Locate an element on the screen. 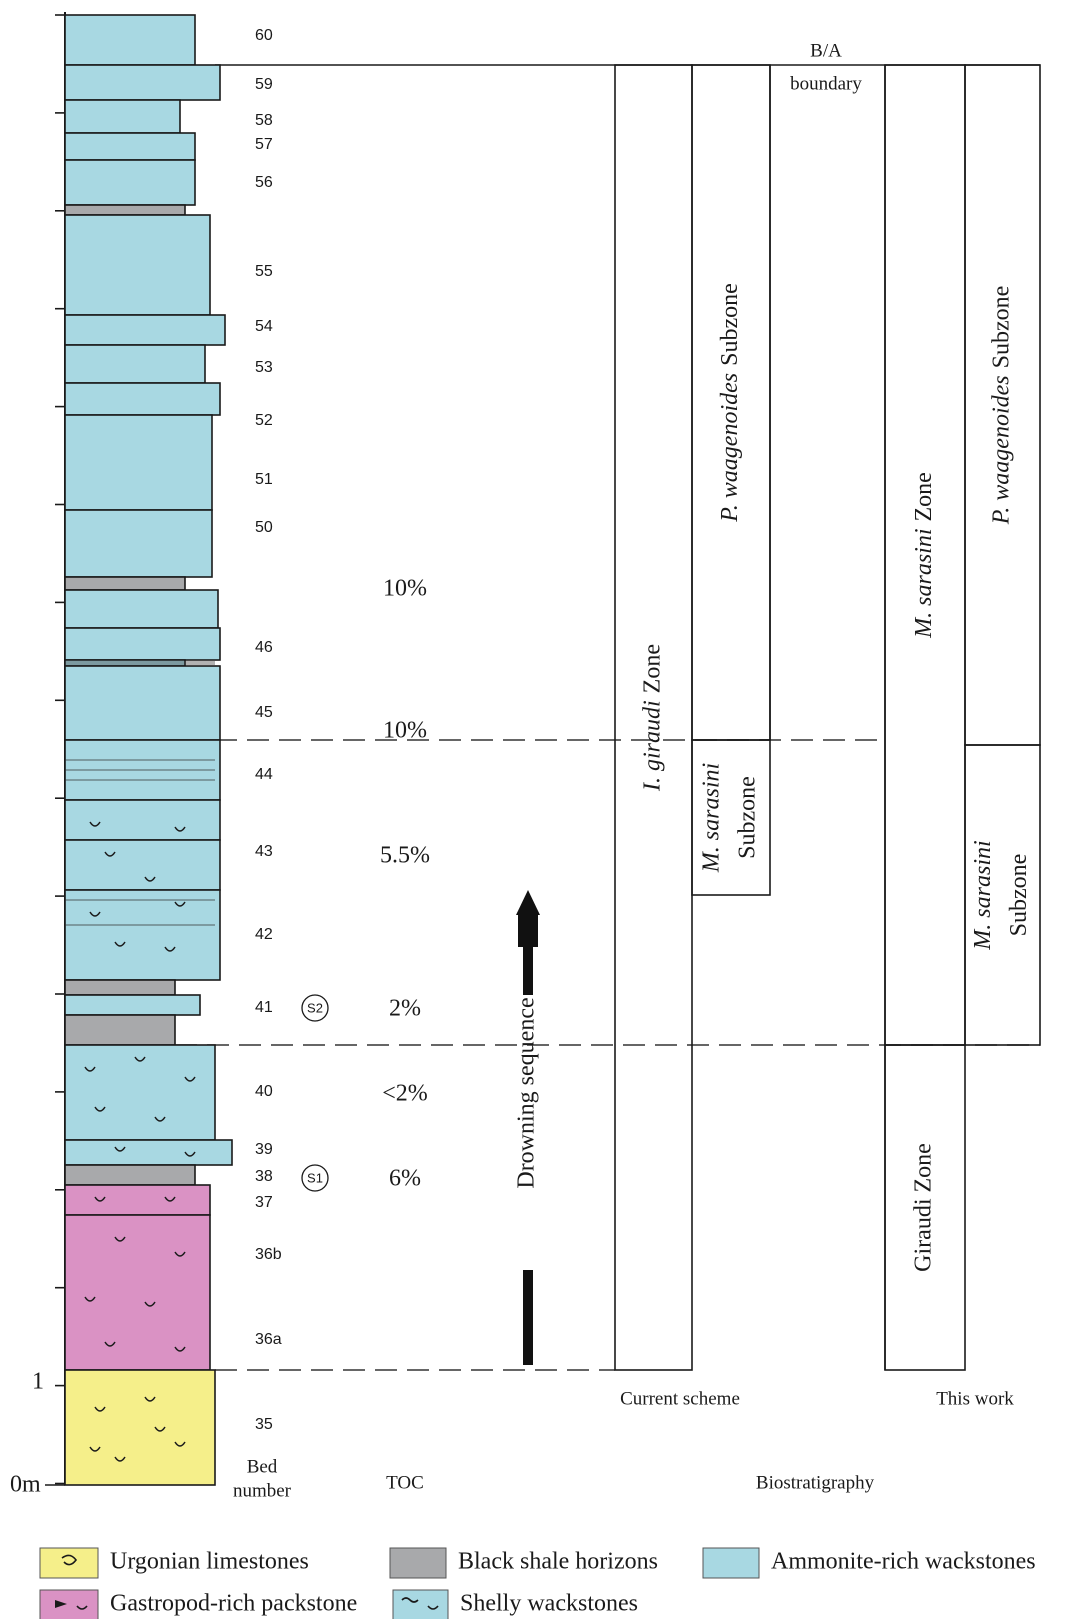 The height and width of the screenshot is (1619, 1068). header: TOC is located at coordinates (405, 1482).